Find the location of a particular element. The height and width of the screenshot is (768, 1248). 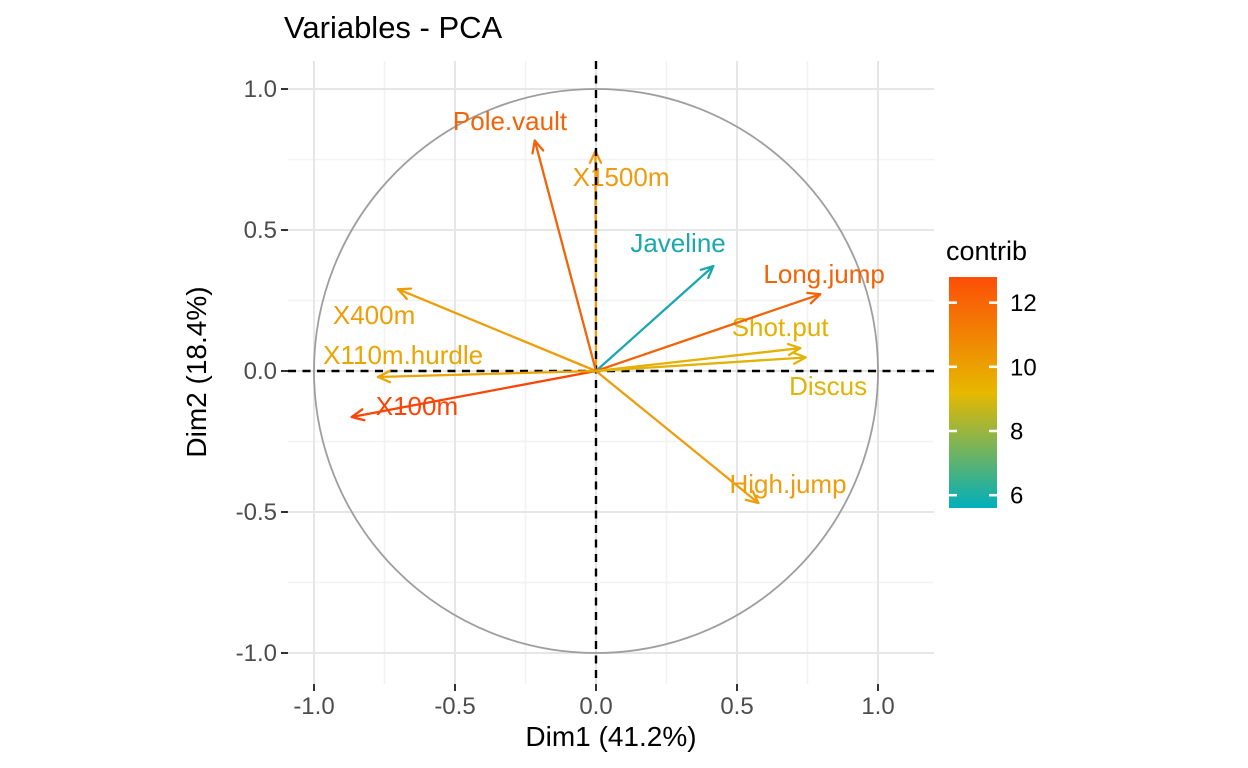

y-tick-label: 0.0 is located at coordinates (260, 371).